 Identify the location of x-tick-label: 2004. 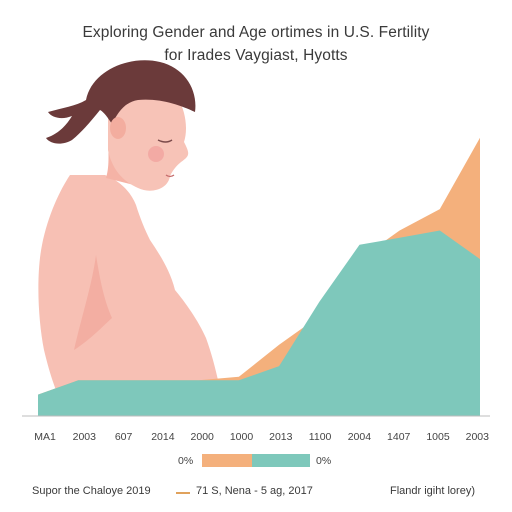
(360, 437).